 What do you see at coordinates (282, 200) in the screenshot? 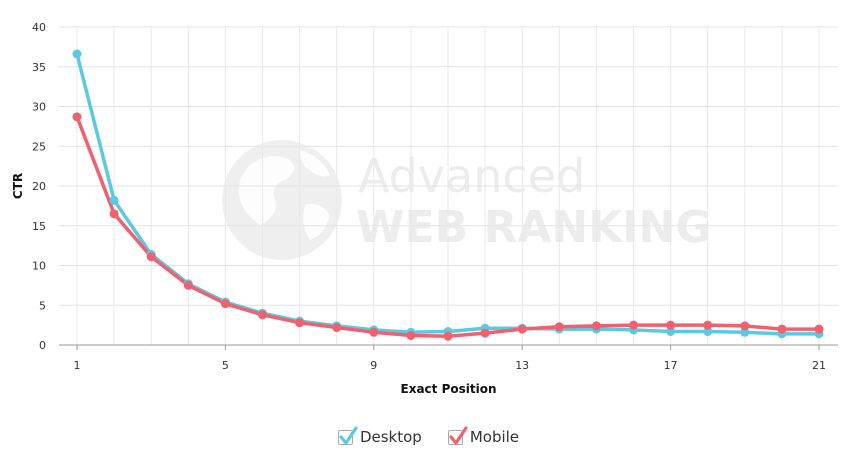
I see `globe-icon` at bounding box center [282, 200].